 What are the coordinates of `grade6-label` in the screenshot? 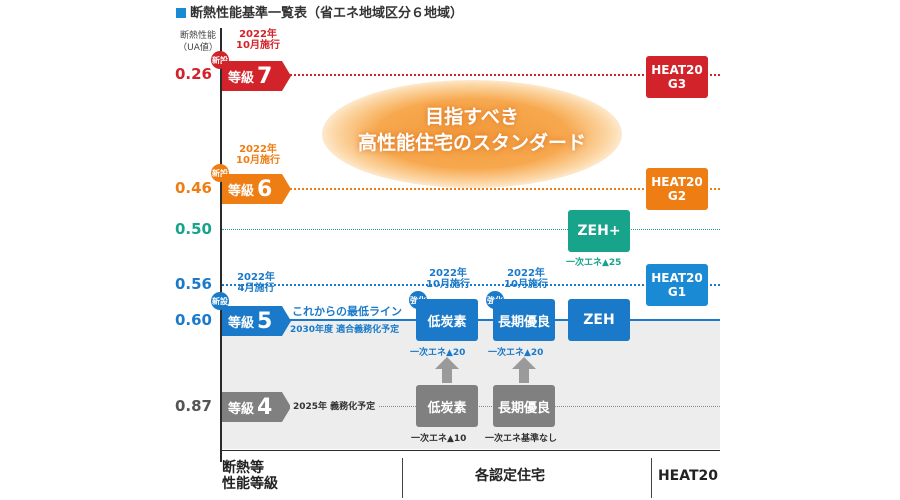 It's located at (257, 191).